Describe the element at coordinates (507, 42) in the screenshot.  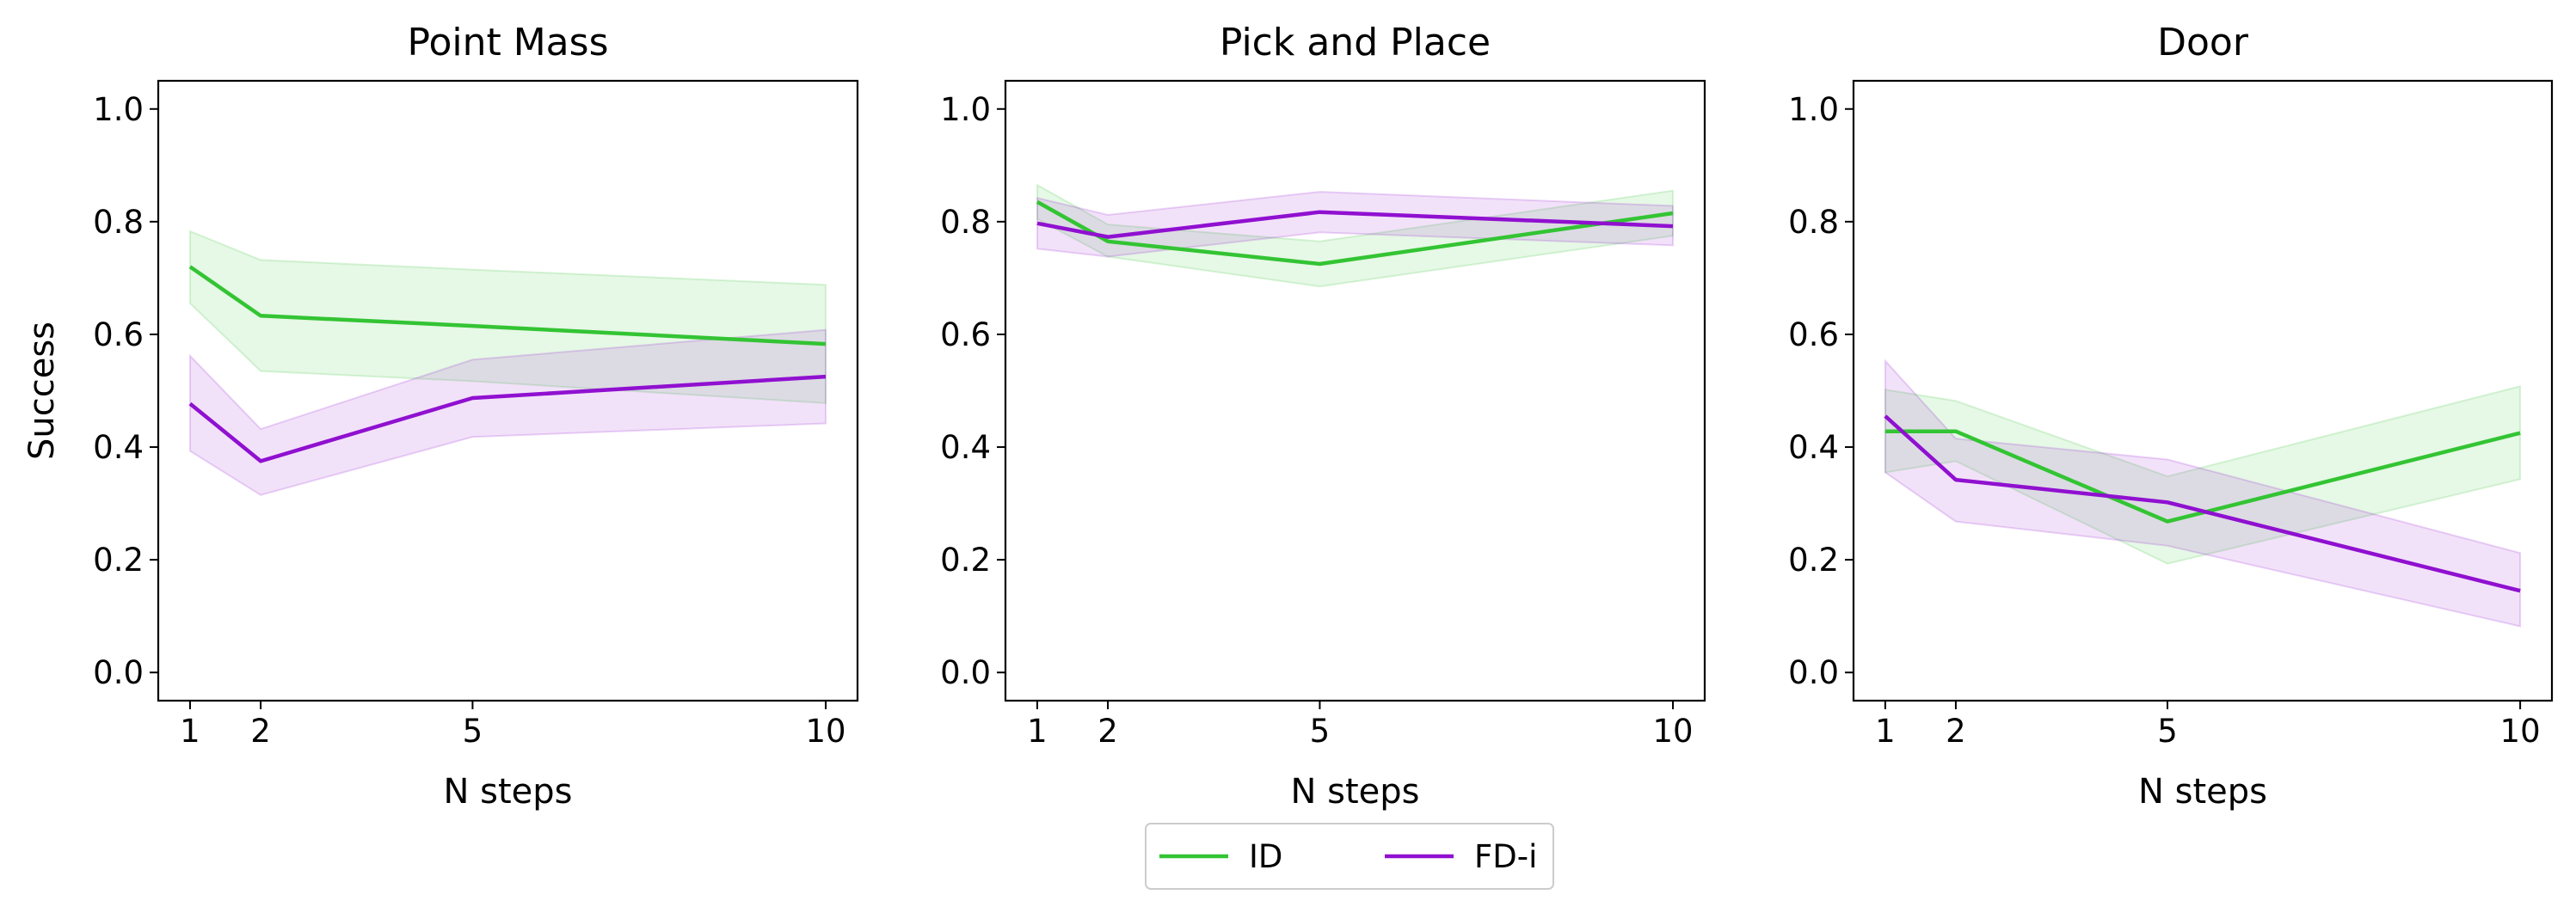
I see `panel-title: Point Mass` at that location.